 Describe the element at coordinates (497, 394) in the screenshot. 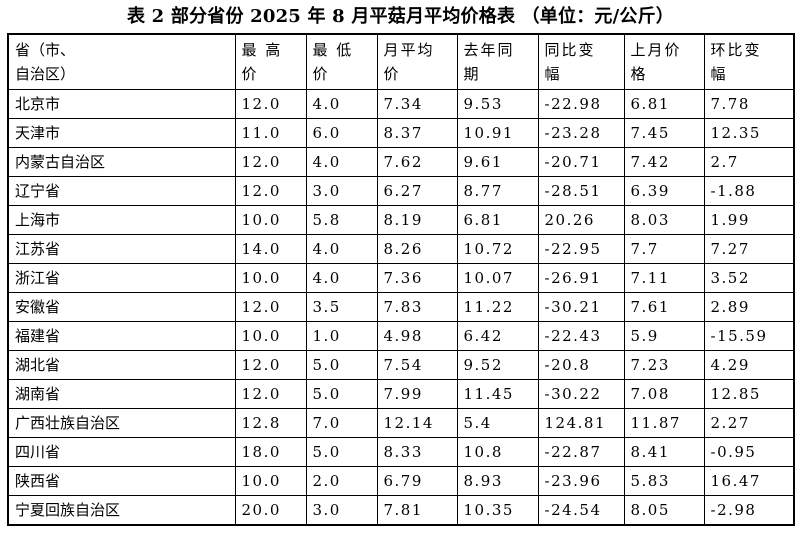

I see `cell-last-year-same-period: 11.45` at that location.